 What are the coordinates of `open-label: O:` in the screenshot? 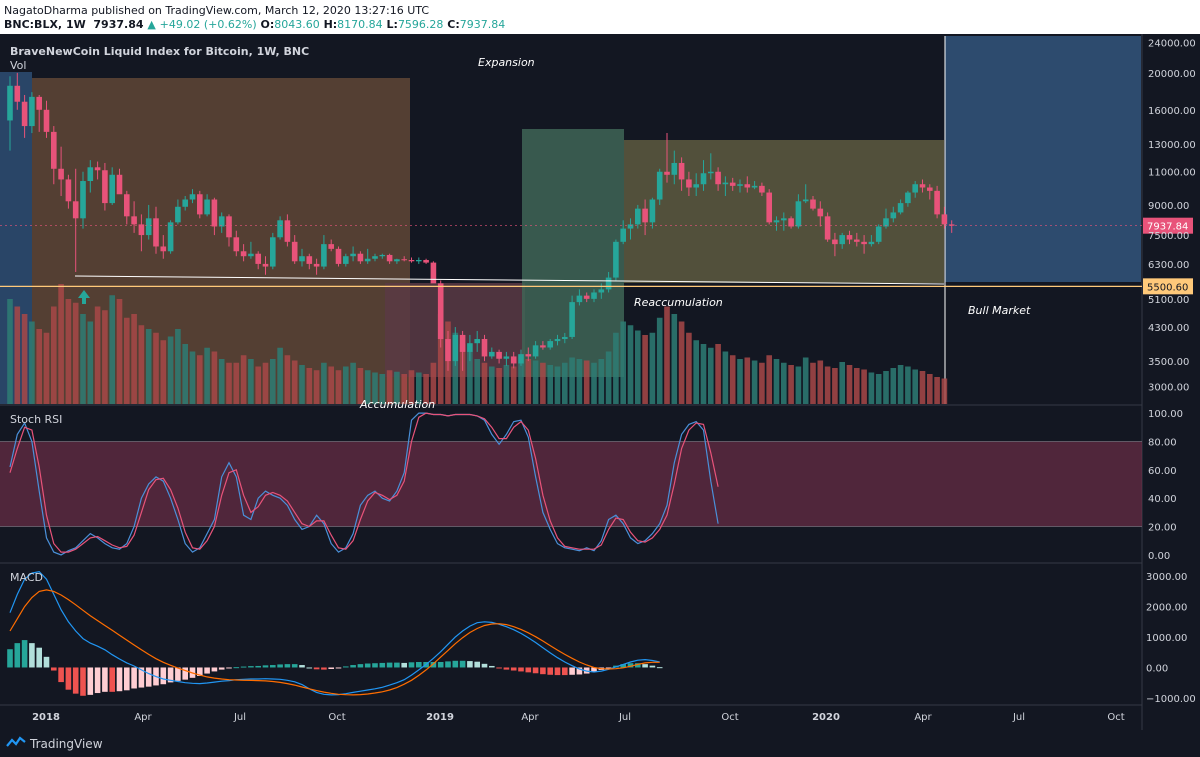 It's located at (267, 24).